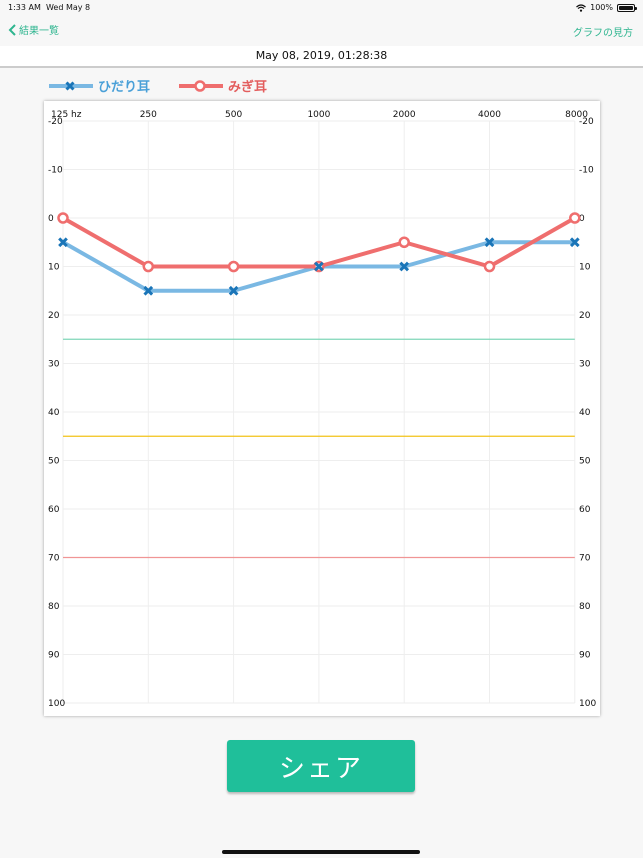 Image resolution: width=643 pixels, height=858 pixels. I want to click on status-bar: 1:33 AM Wed May 8 100%, so click(321, 8).